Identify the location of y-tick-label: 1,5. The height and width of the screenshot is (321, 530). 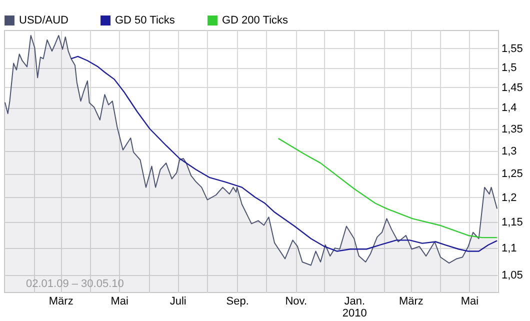
(509, 68).